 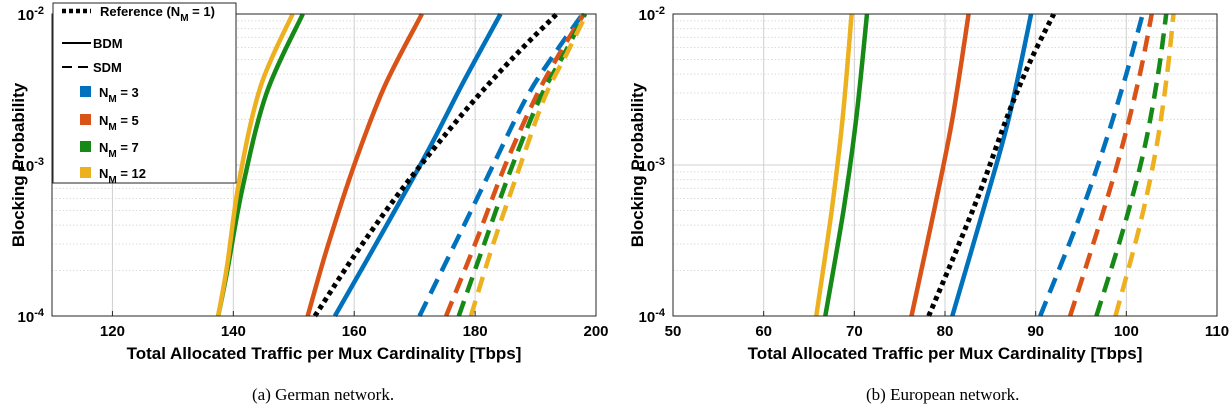 What do you see at coordinates (354, 331) in the screenshot?
I see `x-tick-label: 160` at bounding box center [354, 331].